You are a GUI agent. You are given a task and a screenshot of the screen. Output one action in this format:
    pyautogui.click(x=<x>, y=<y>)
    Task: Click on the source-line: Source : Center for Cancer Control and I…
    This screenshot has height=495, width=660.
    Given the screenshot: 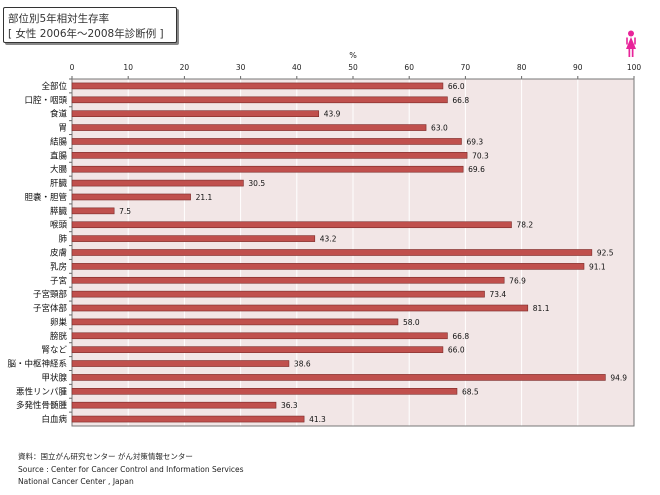 What is the action you would take?
    pyautogui.click(x=131, y=469)
    